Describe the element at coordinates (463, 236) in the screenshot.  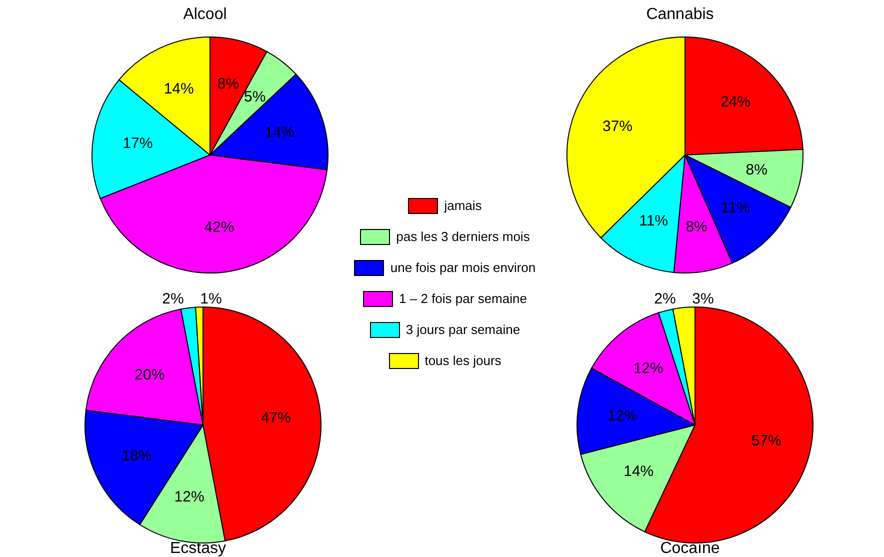
I see `legend-label: pas les 3 derniers mois` at that location.